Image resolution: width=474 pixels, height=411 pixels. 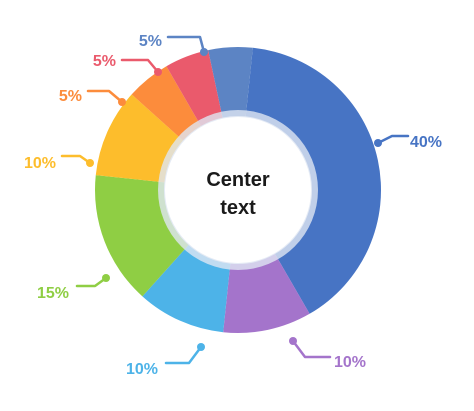 What do you see at coordinates (350, 362) in the screenshot?
I see `slice-label-1: 10%` at bounding box center [350, 362].